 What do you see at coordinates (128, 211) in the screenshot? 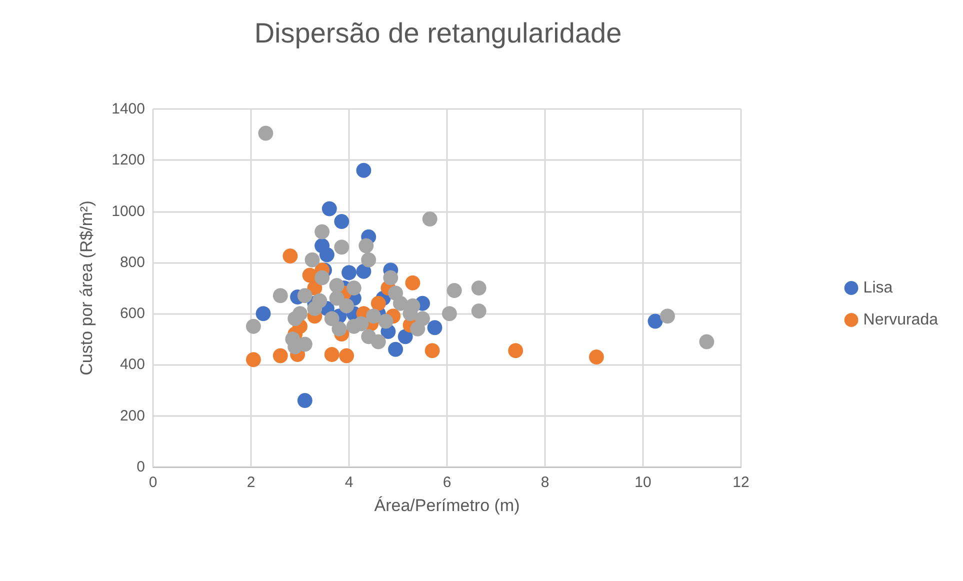
I see `y-tick-label: 1000` at bounding box center [128, 211].